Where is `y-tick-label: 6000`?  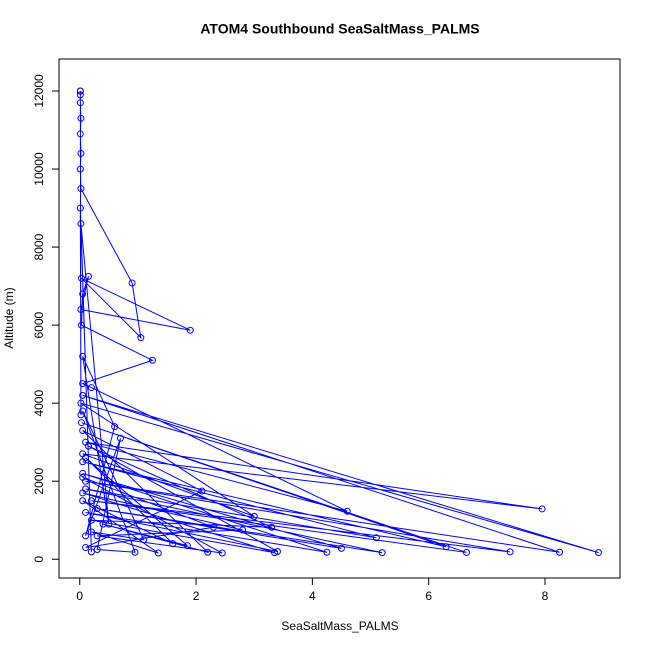
y-tick-label: 6000 is located at coordinates (39, 324).